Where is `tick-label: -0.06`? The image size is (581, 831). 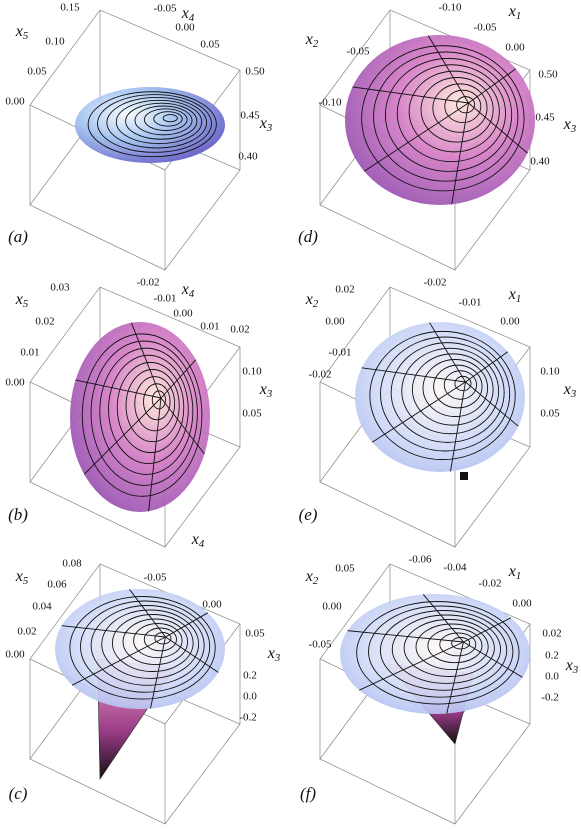 tick-label: -0.06 is located at coordinates (420, 560).